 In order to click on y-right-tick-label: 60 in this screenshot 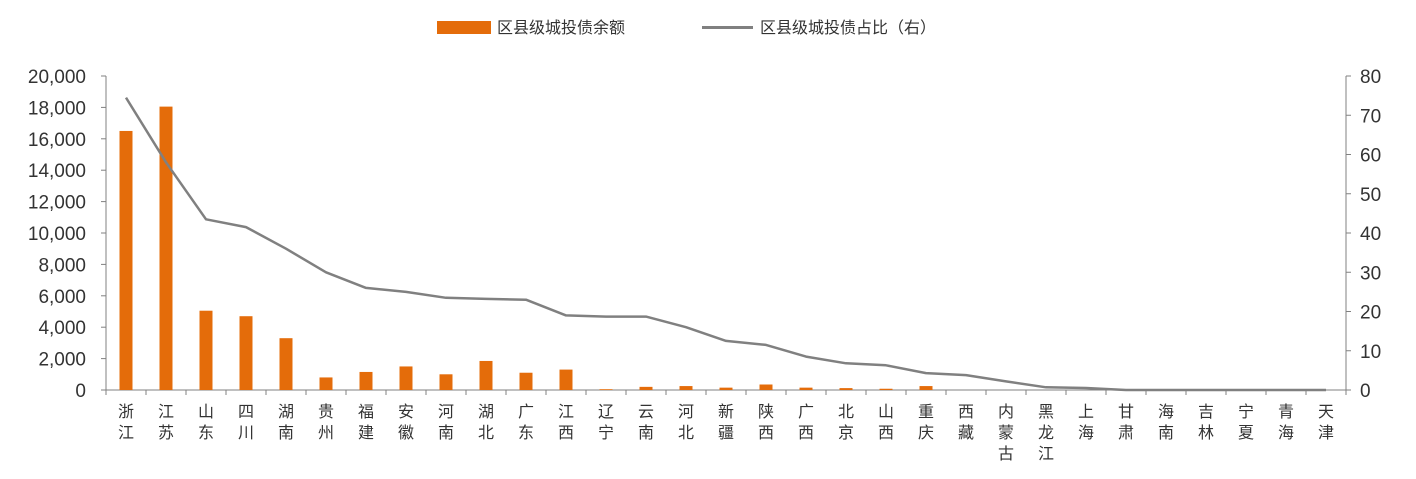, I will do `click(1370, 156)`.